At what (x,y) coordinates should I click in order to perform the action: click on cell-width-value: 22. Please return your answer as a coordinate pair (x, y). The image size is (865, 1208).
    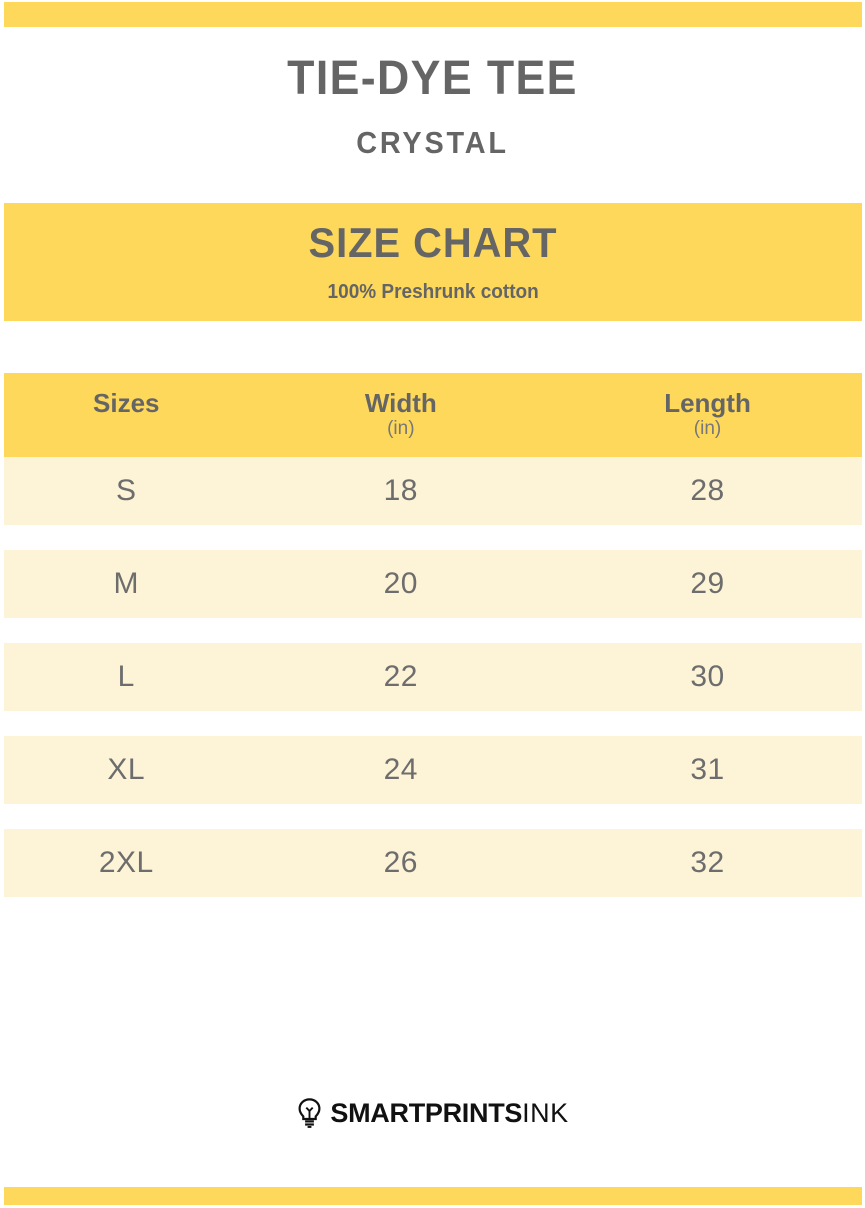
    Looking at the image, I should click on (400, 676).